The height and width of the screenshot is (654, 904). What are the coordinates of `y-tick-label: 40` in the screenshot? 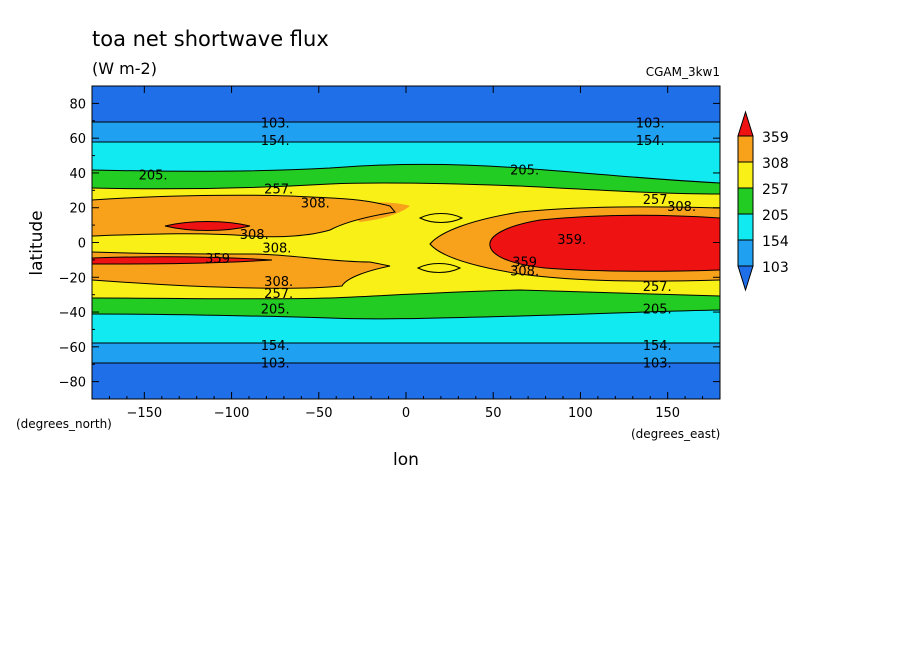 It's located at (77, 174).